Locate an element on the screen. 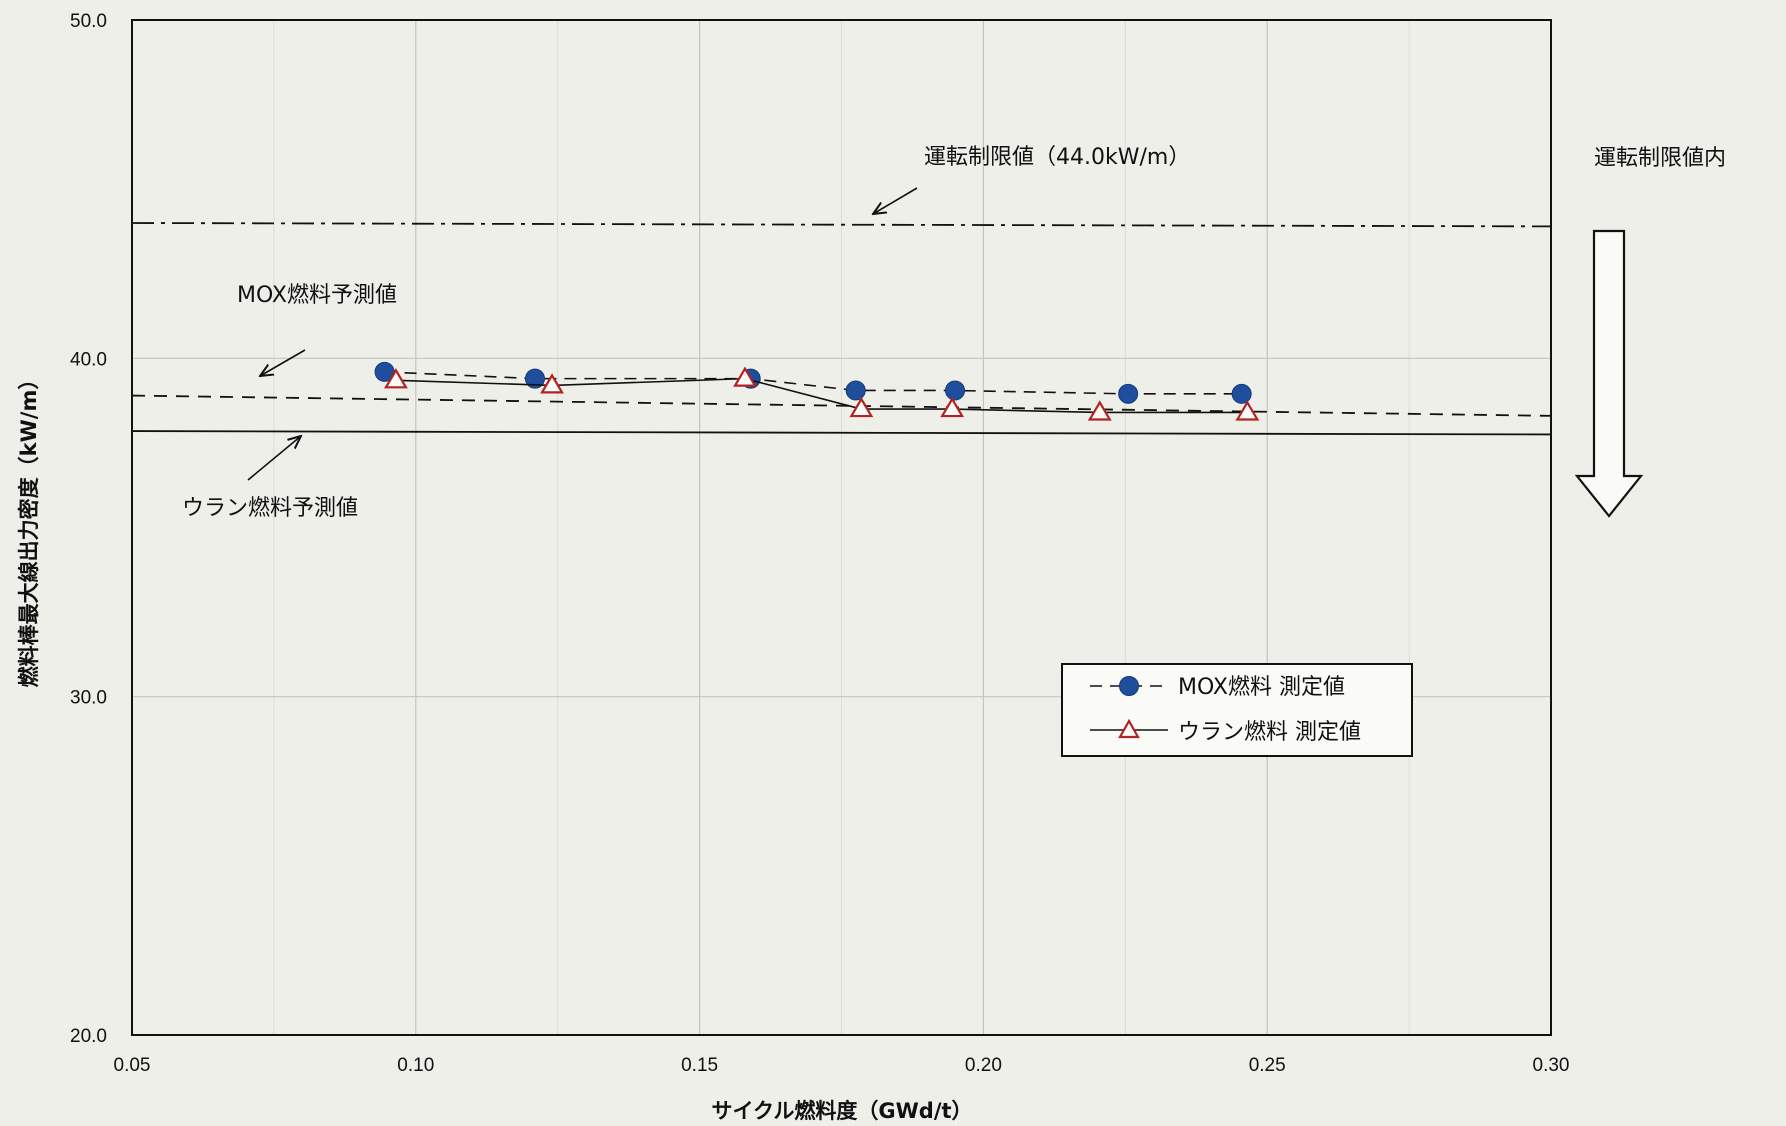 The image size is (1786, 1126). legend-uranium-marker is located at coordinates (1129, 728).